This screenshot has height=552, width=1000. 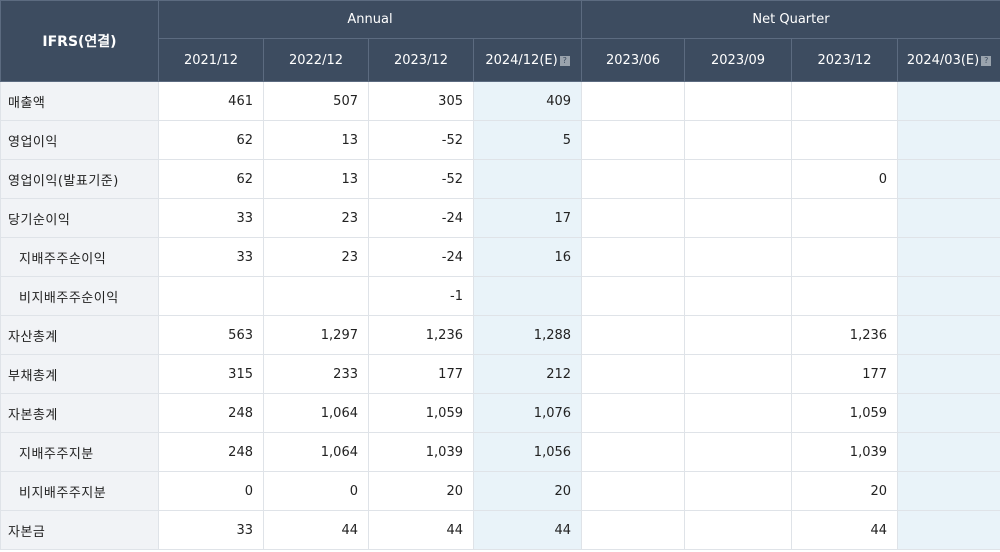 I want to click on table-row: 자본총계 248 1,064 1,059 1,076 1,059, so click(x=500, y=413).